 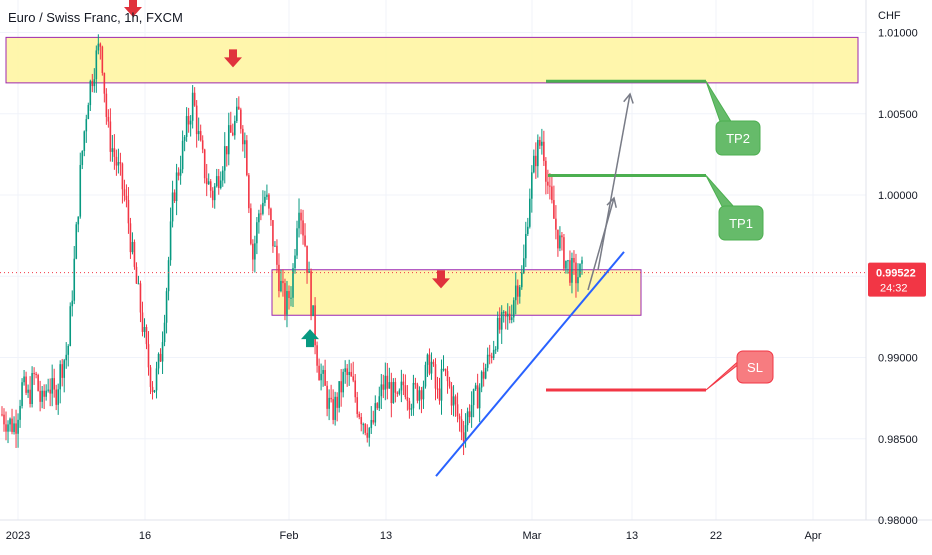 I want to click on time-axis: 2023 16 Feb 13 Mar 13 22 Apr, so click(x=414, y=536).